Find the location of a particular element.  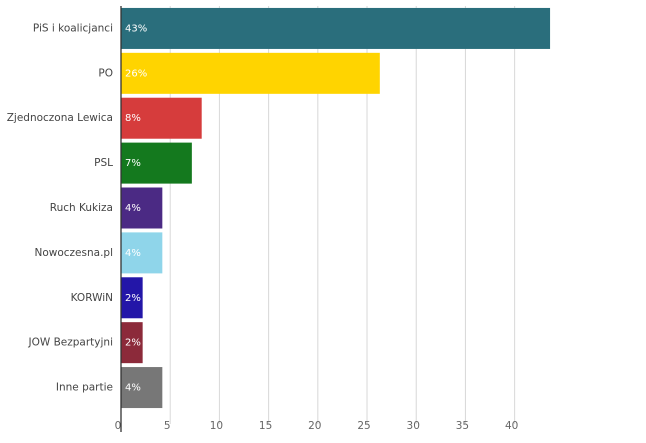

x-tick-label: 5 is located at coordinates (167, 426).